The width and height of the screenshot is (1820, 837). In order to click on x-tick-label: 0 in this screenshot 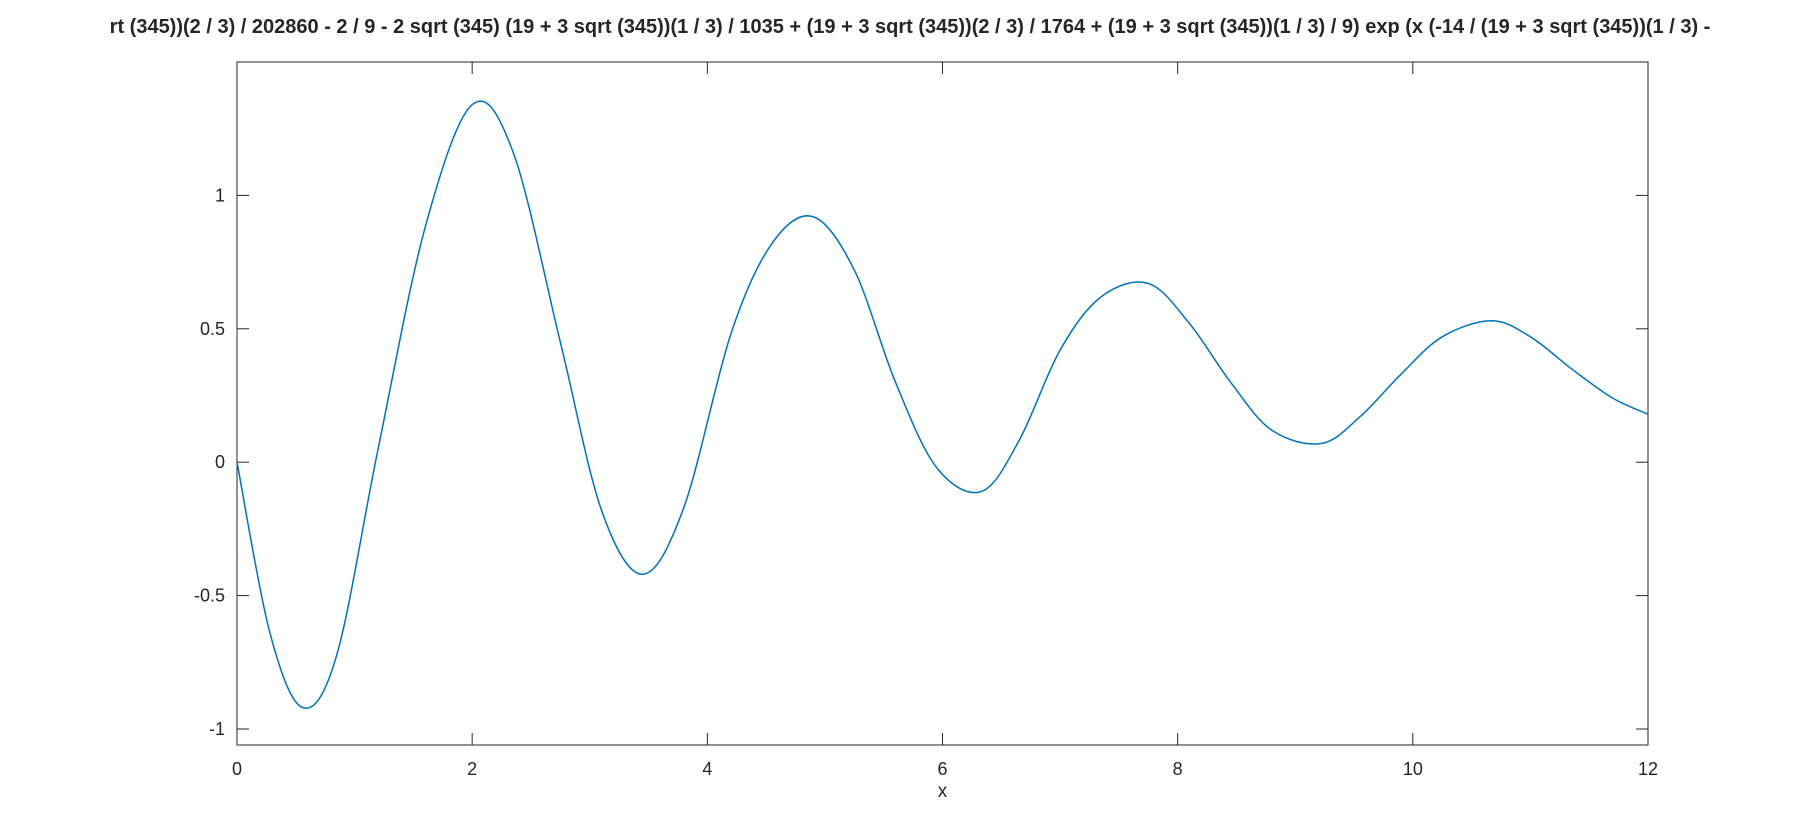, I will do `click(237, 769)`.